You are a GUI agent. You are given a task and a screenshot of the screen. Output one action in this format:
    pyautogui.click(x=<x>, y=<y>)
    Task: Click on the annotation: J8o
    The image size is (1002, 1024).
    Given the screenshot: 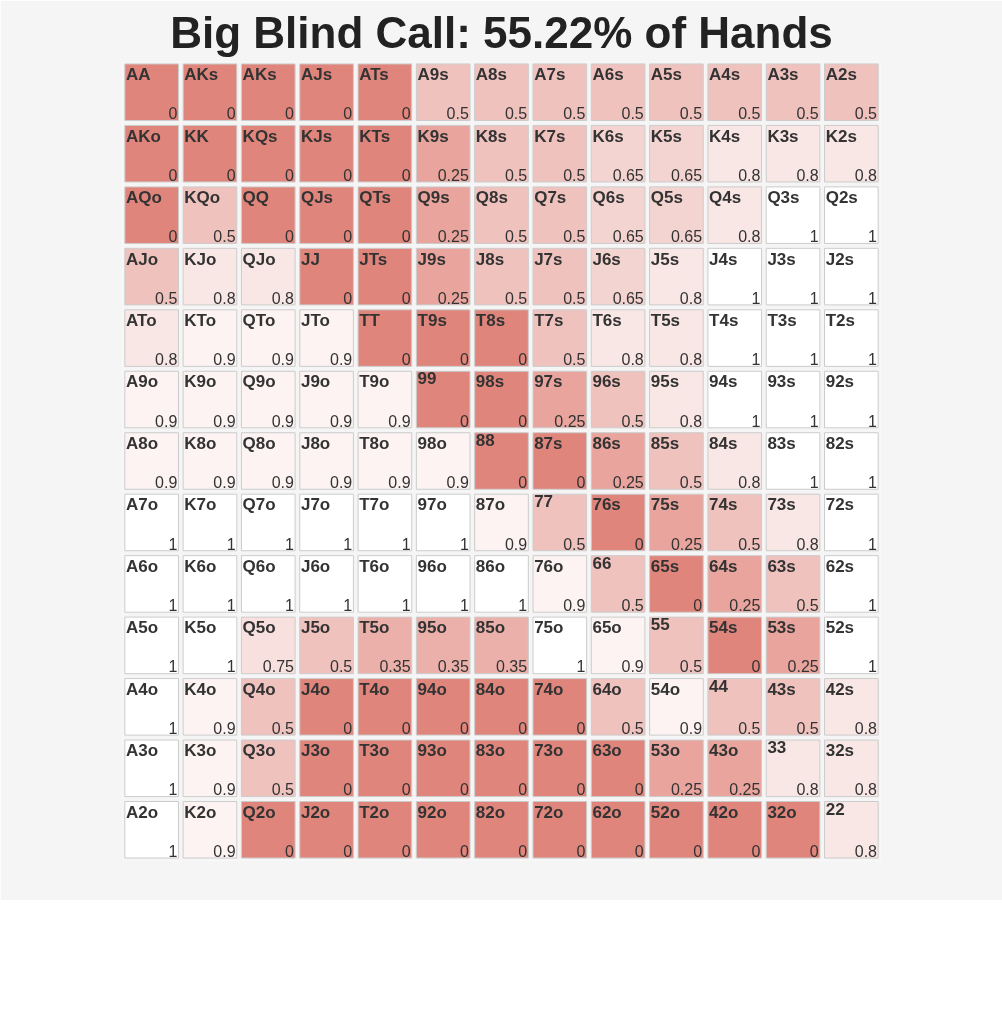 What is the action you would take?
    pyautogui.click(x=315, y=443)
    